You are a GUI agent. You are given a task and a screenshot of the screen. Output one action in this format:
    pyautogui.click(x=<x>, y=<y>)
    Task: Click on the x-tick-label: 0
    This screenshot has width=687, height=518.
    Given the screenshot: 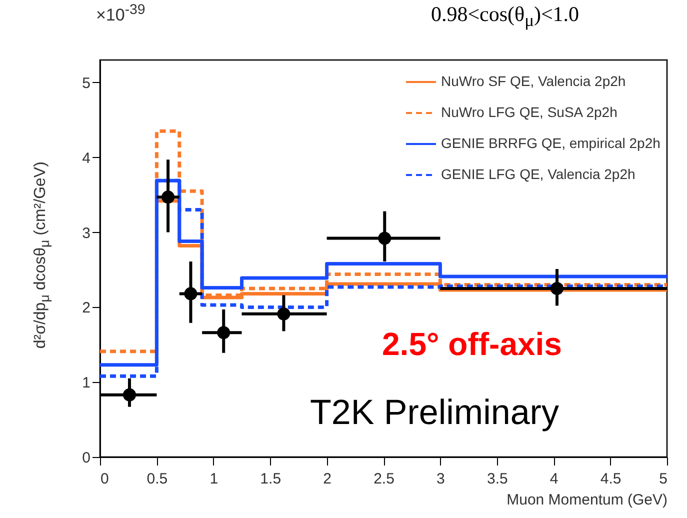 What is the action you would take?
    pyautogui.click(x=104, y=479)
    